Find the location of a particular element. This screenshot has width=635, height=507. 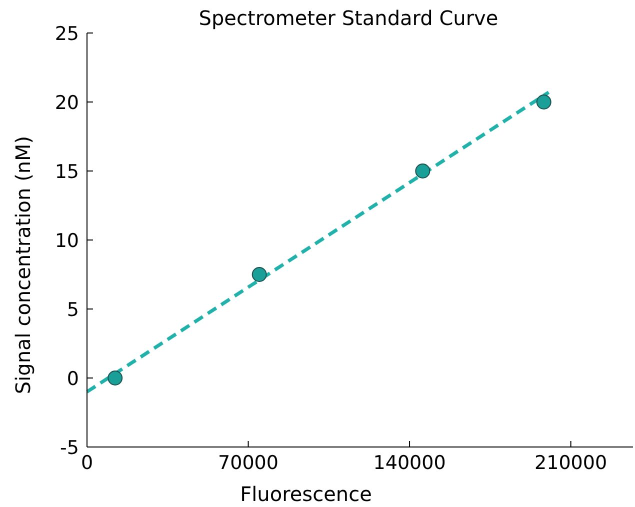

x-tick-label: 140000 is located at coordinates (409, 463).